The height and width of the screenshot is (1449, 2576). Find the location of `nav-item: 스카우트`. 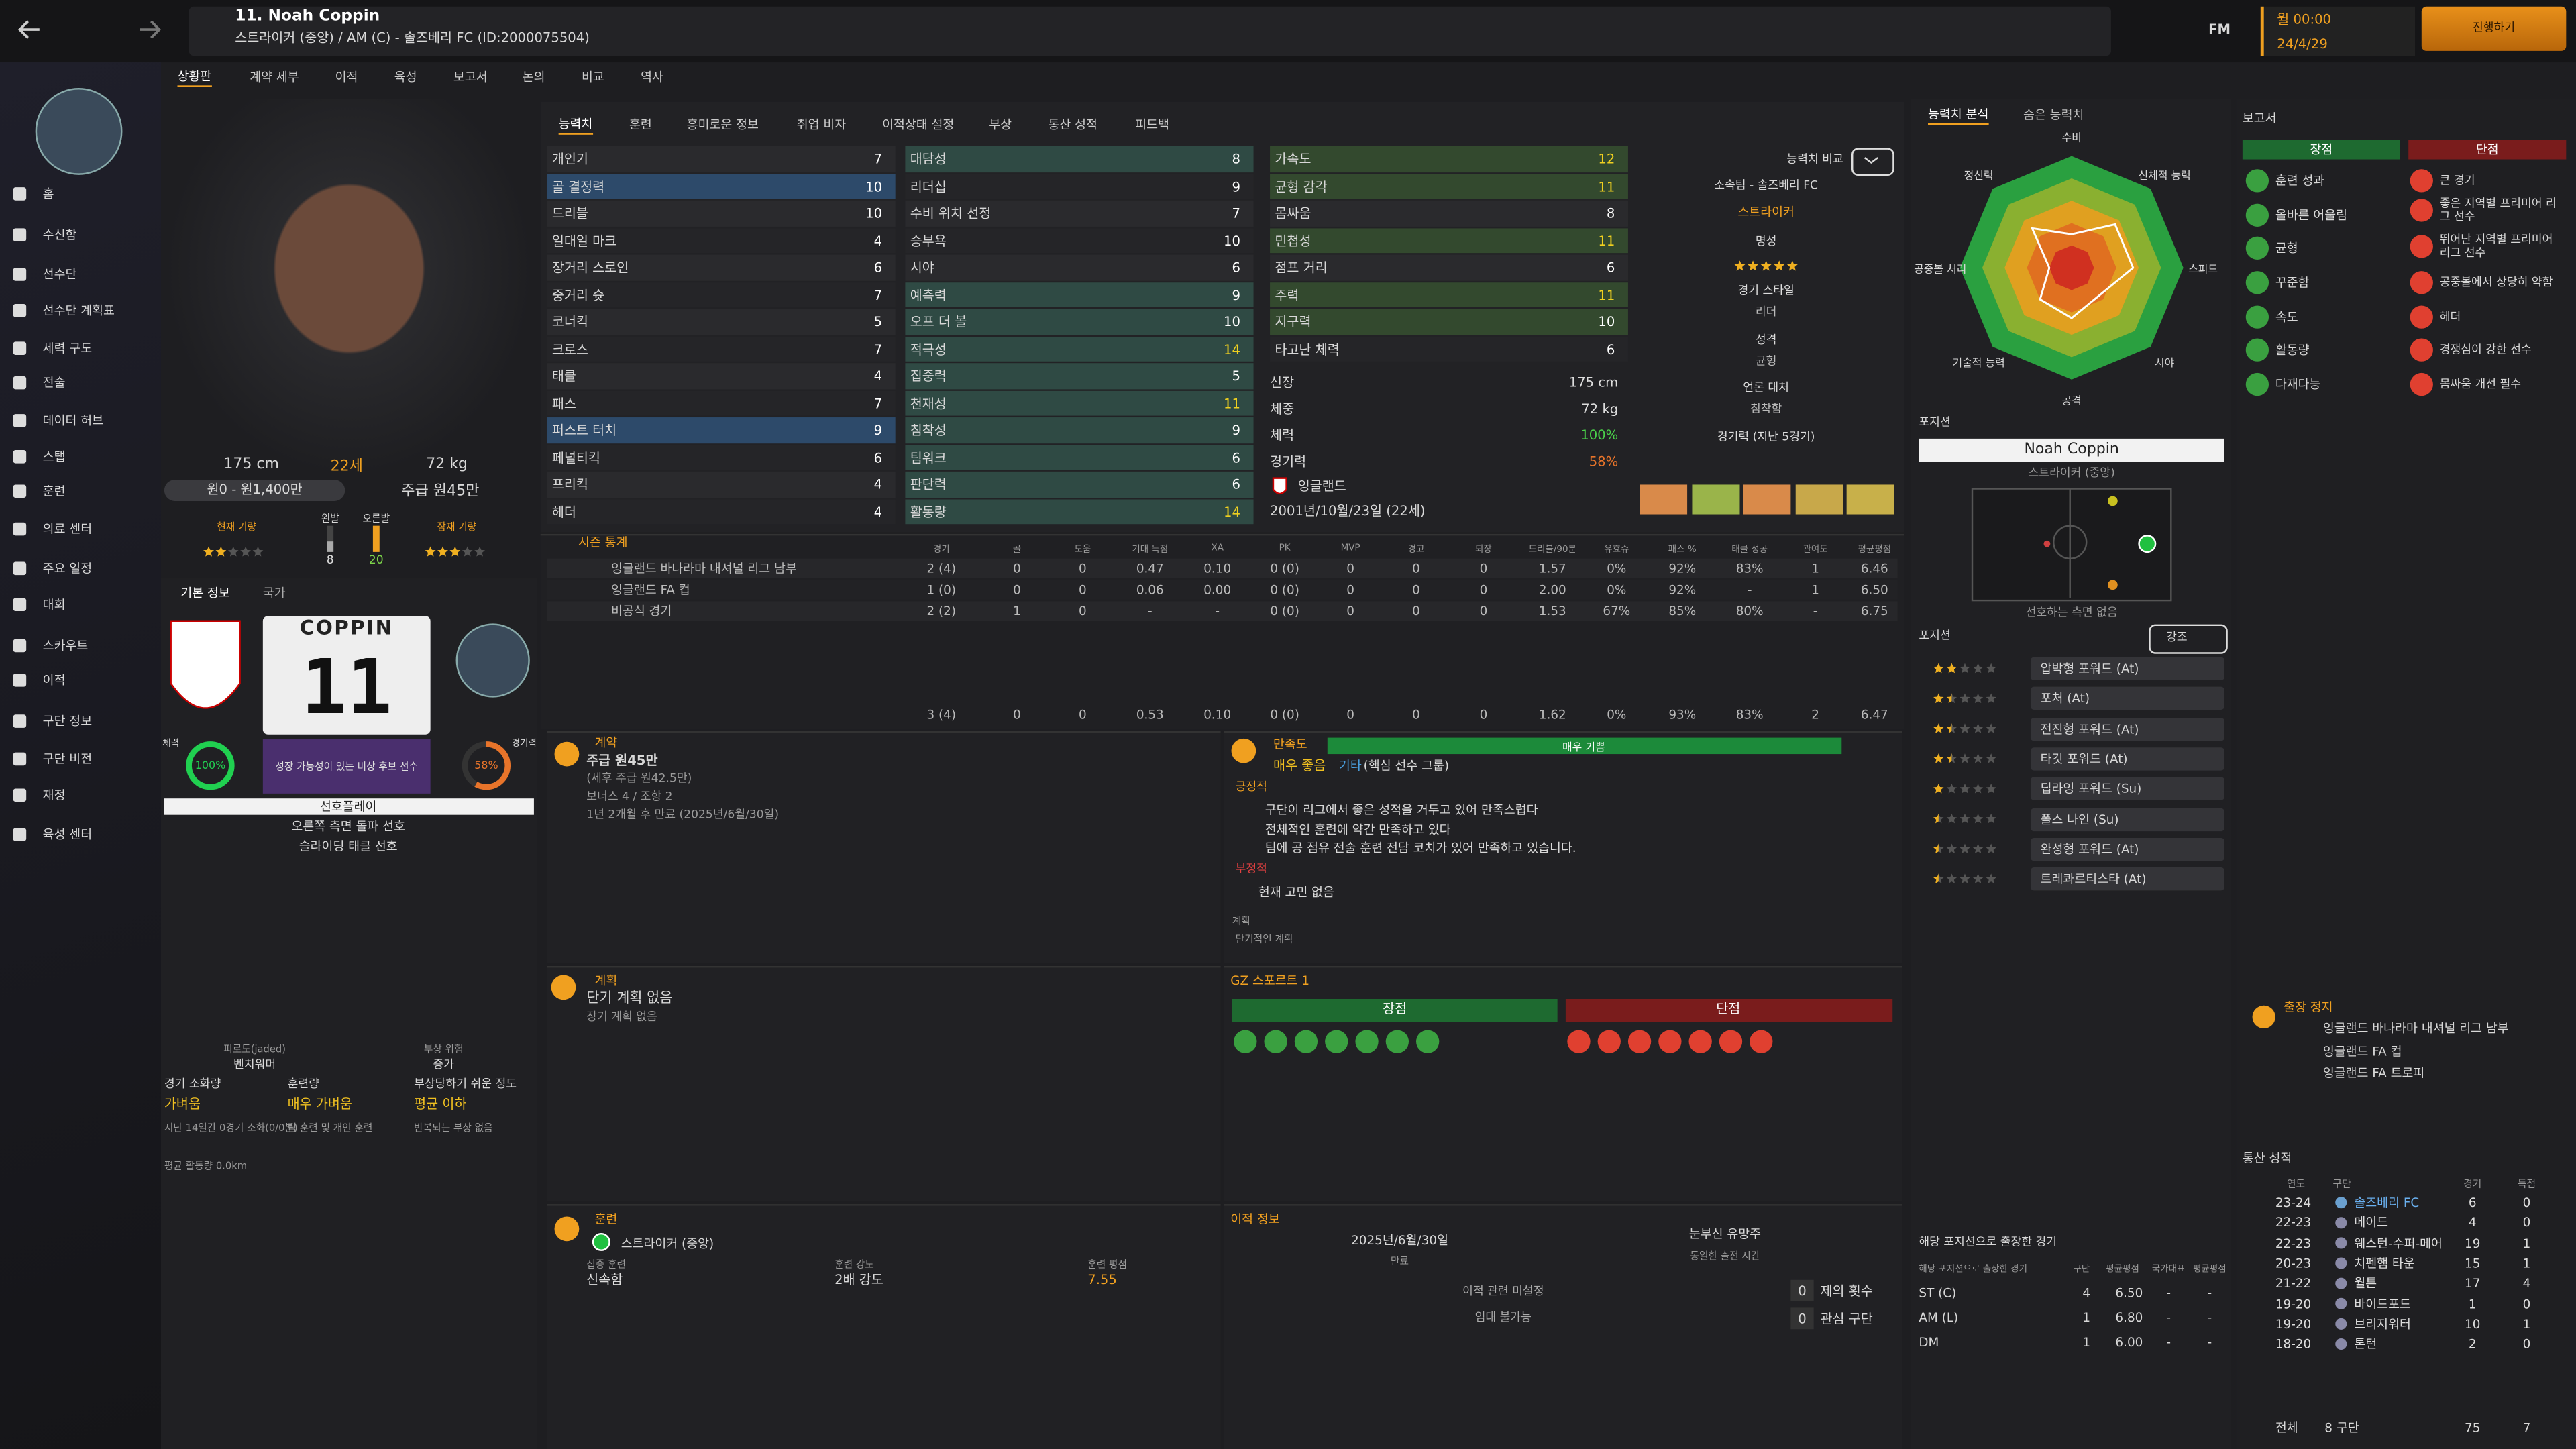

nav-item: 스카우트 is located at coordinates (65, 645).